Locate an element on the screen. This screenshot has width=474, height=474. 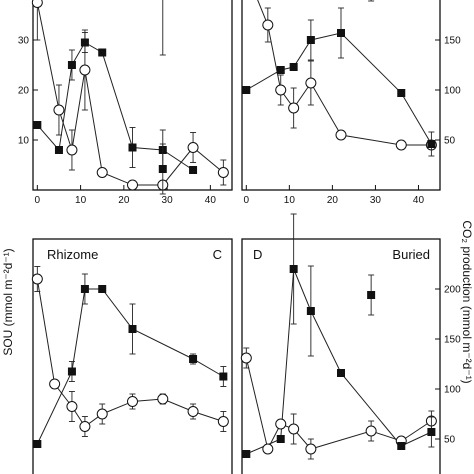
y-left-tick-label: 10 is located at coordinates (24, 141).